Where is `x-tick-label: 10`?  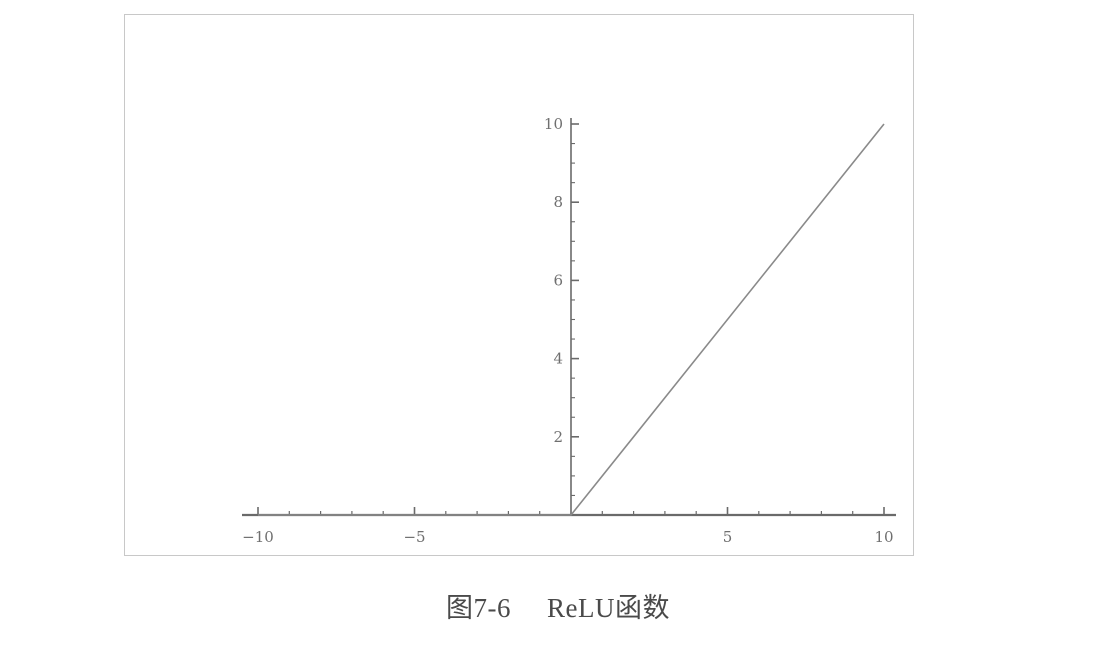 x-tick-label: 10 is located at coordinates (883, 537).